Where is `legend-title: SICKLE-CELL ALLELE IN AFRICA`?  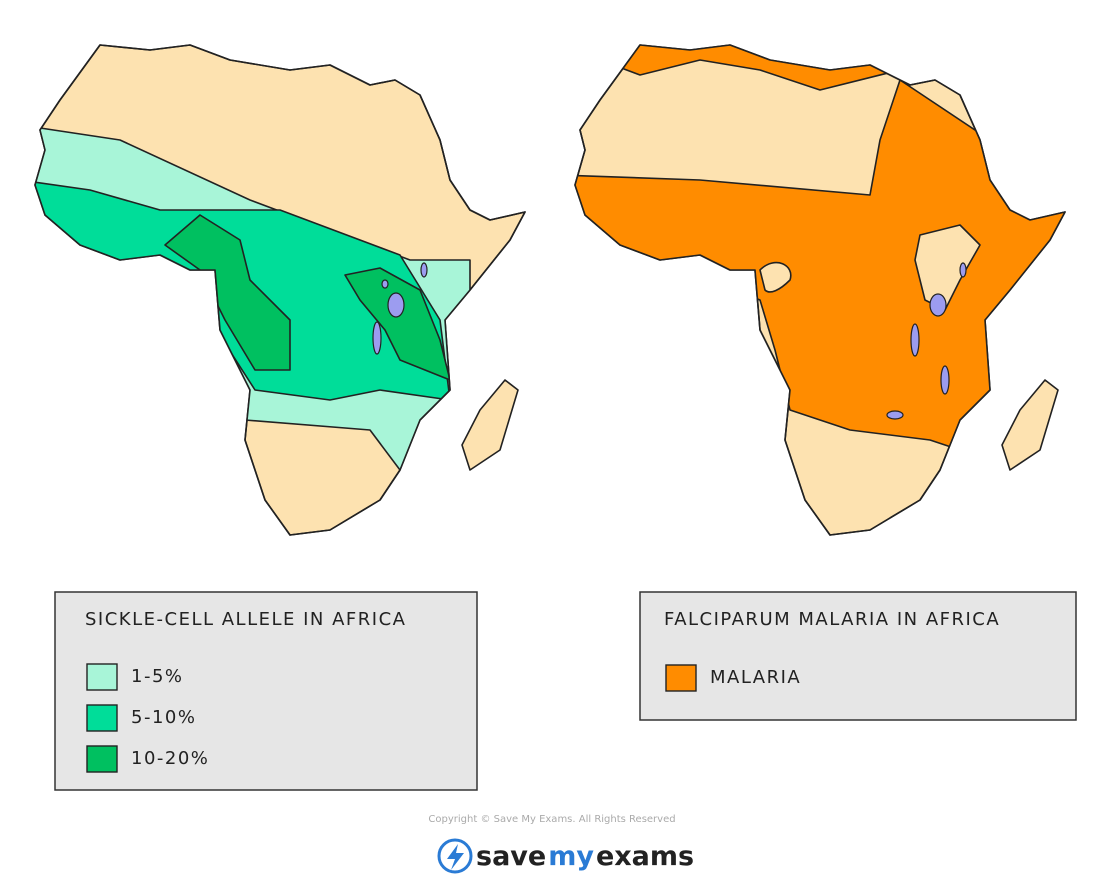 legend-title: SICKLE-CELL ALLELE IN AFRICA is located at coordinates (245, 619).